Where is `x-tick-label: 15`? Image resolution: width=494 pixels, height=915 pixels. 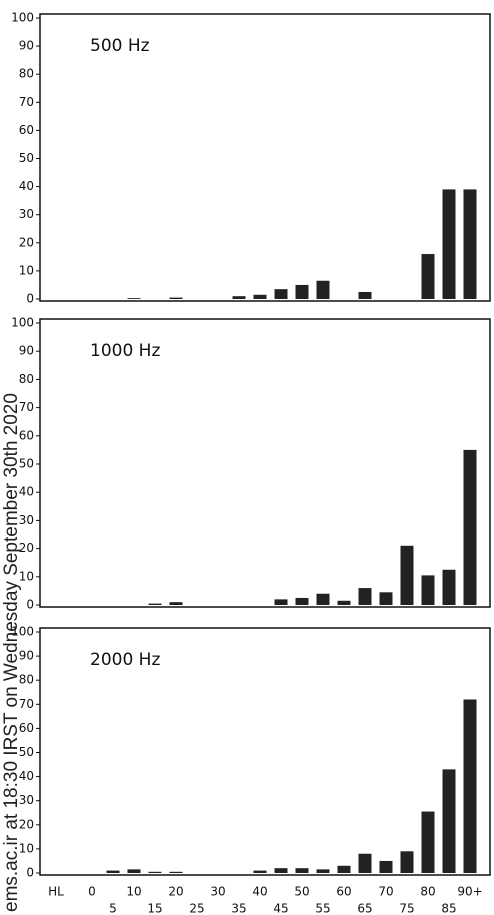
x-tick-label: 15 is located at coordinates (154, 908).